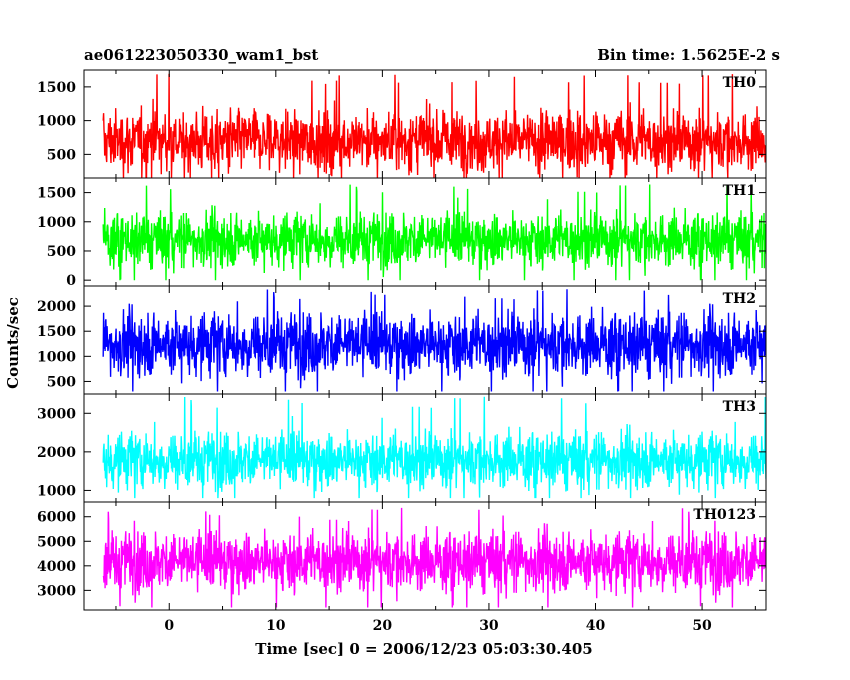 This screenshot has width=850, height=680. Describe the element at coordinates (71, 281) in the screenshot. I see `y-tick-label: 0` at that location.